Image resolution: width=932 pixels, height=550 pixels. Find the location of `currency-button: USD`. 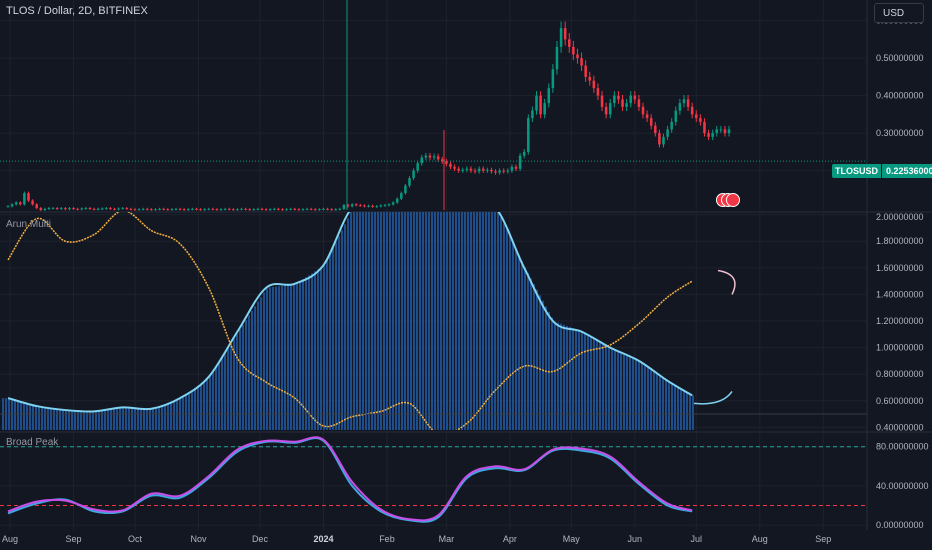

currency-button: USD is located at coordinates (899, 13).